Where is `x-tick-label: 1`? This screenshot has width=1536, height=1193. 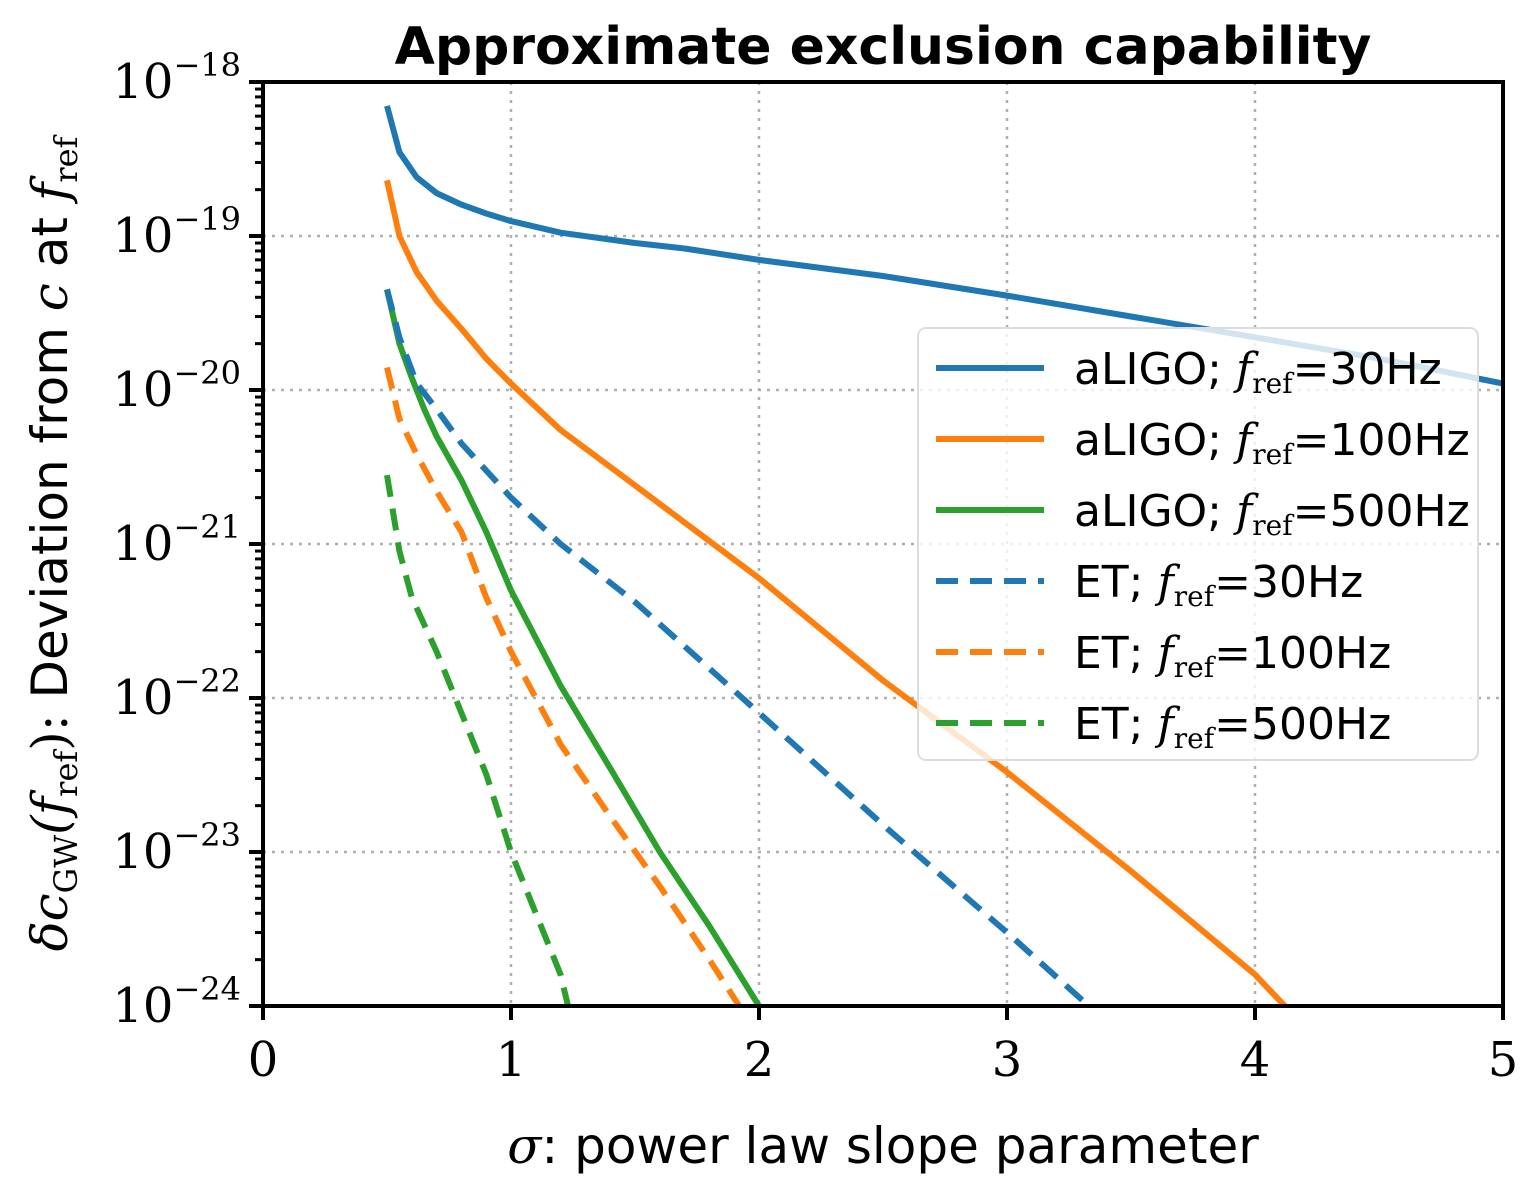
x-tick-label: 1 is located at coordinates (511, 1060).